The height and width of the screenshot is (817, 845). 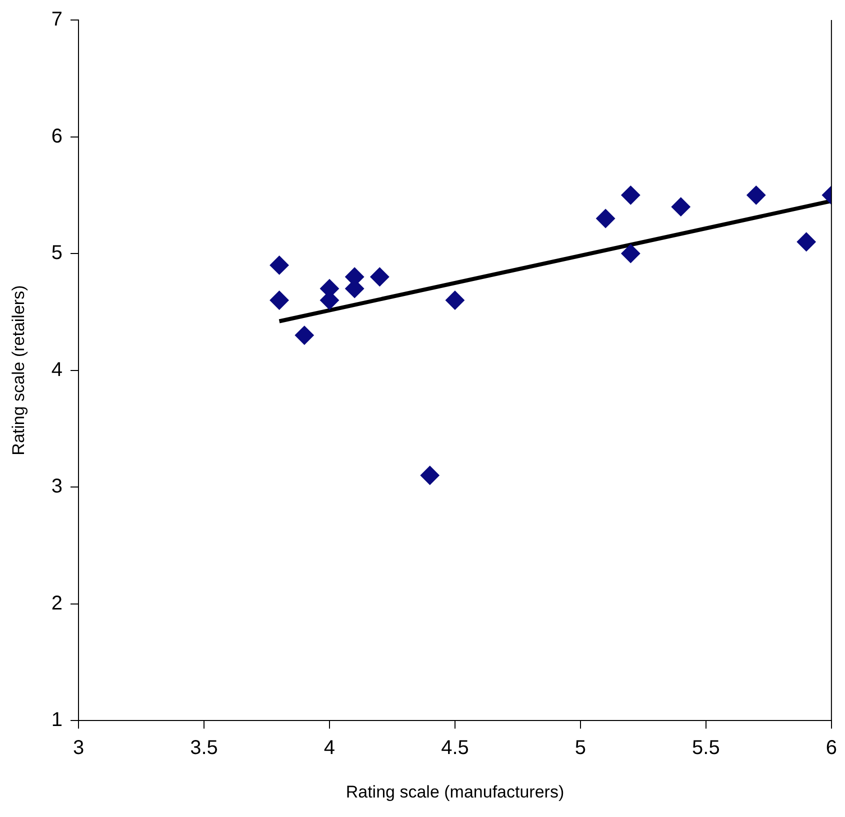 What do you see at coordinates (57, 720) in the screenshot?
I see `y-tick-label: 1` at bounding box center [57, 720].